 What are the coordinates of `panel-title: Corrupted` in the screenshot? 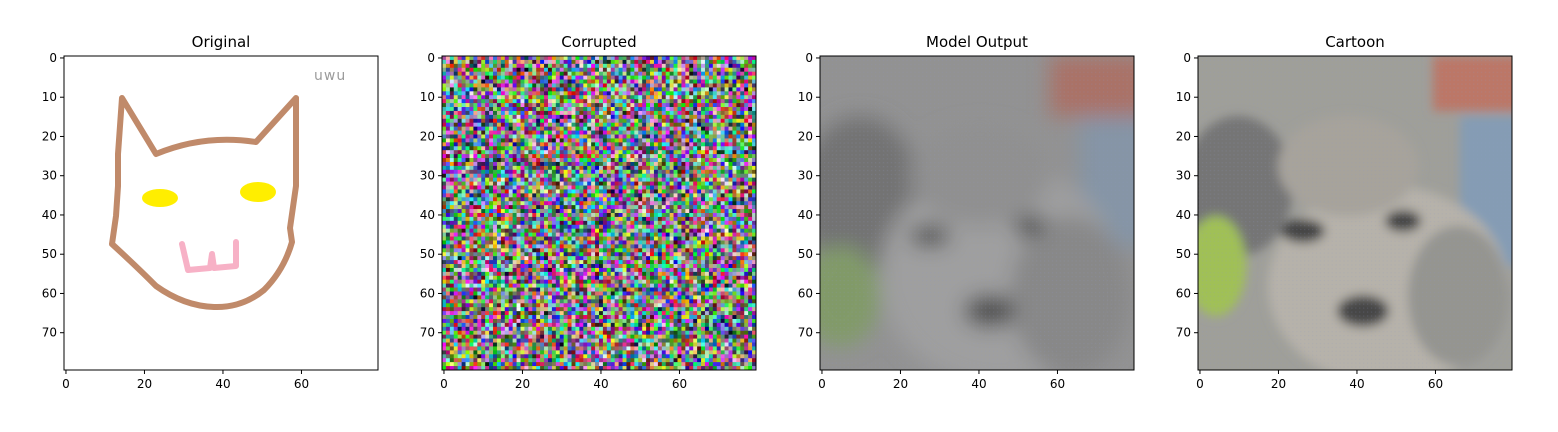 It's located at (598, 42).